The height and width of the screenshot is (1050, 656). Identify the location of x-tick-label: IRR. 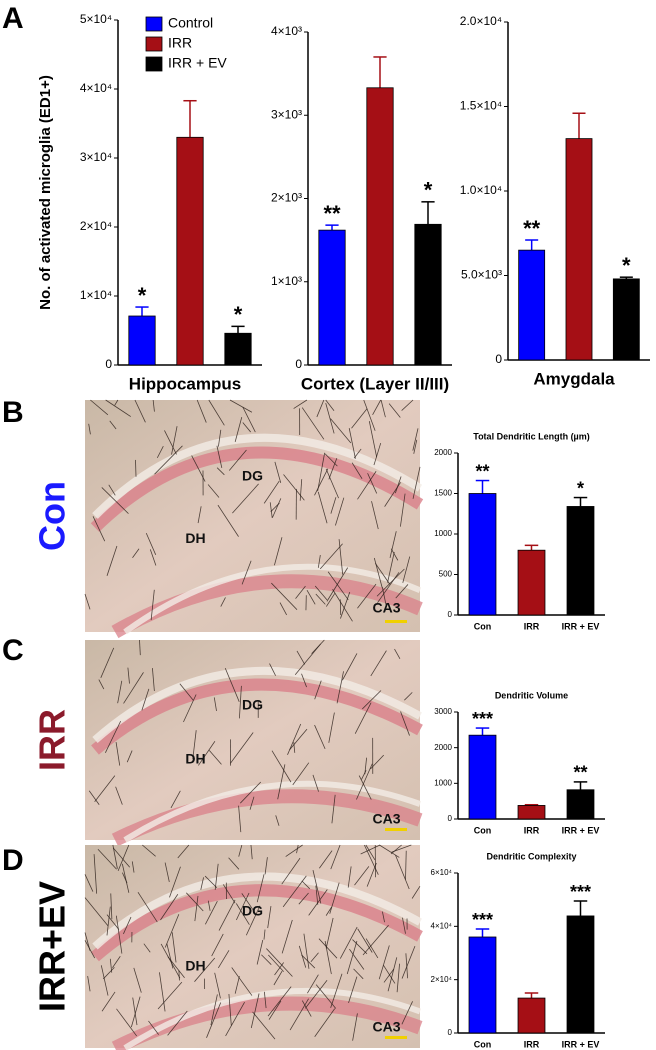
(532, 1044).